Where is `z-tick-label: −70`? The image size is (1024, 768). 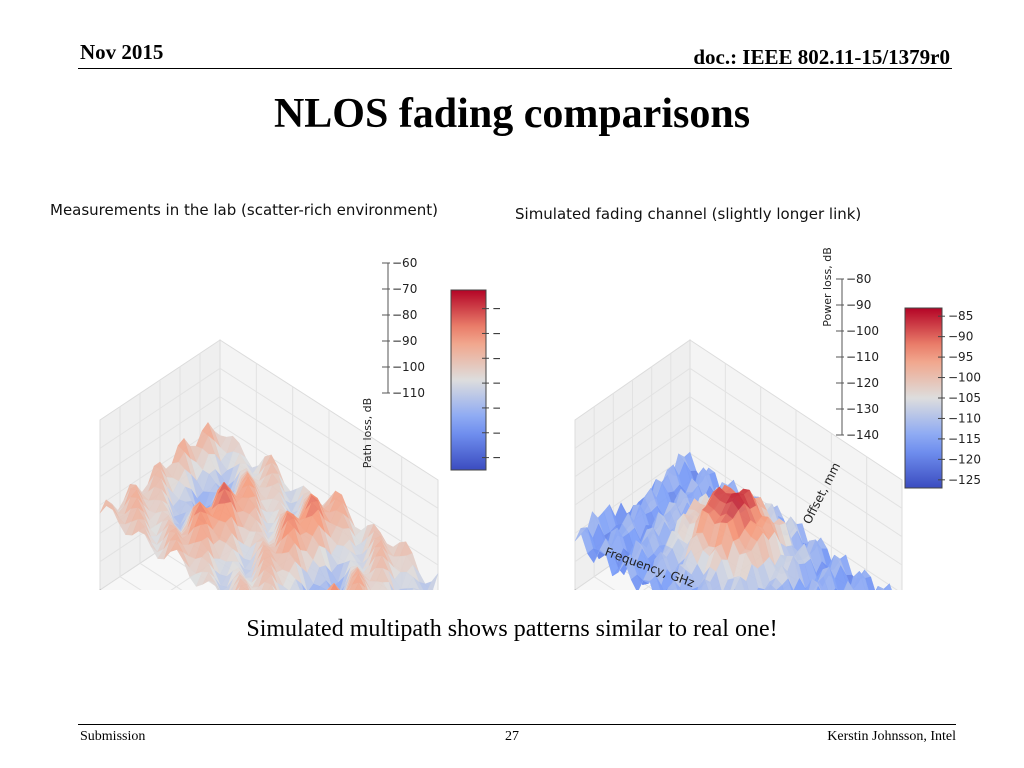 z-tick-label: −70 is located at coordinates (404, 289).